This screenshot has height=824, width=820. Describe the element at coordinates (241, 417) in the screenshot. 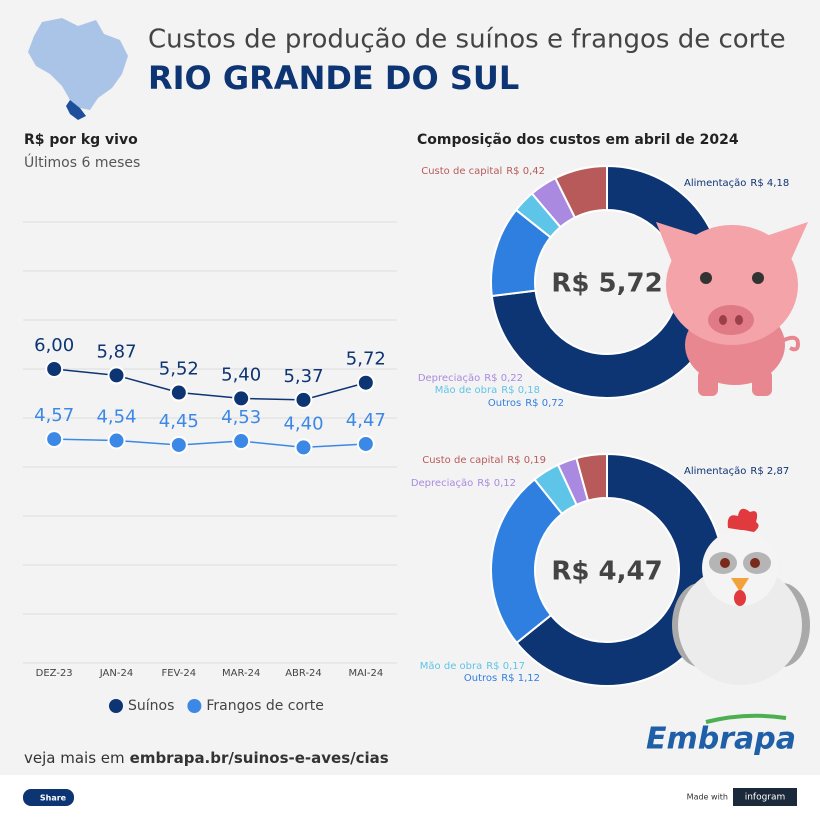

I see `data-label: 4,53` at that location.